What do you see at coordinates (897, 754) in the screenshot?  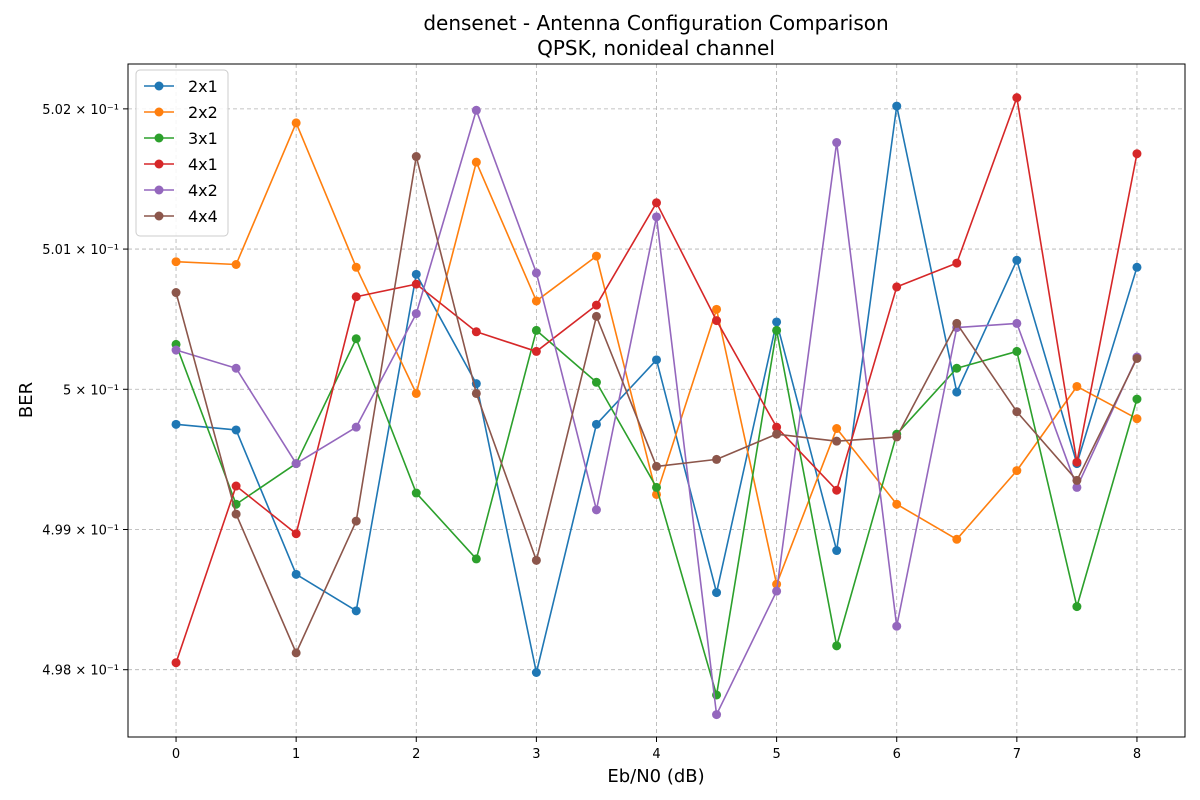 I see `x-tick-label: 6` at bounding box center [897, 754].